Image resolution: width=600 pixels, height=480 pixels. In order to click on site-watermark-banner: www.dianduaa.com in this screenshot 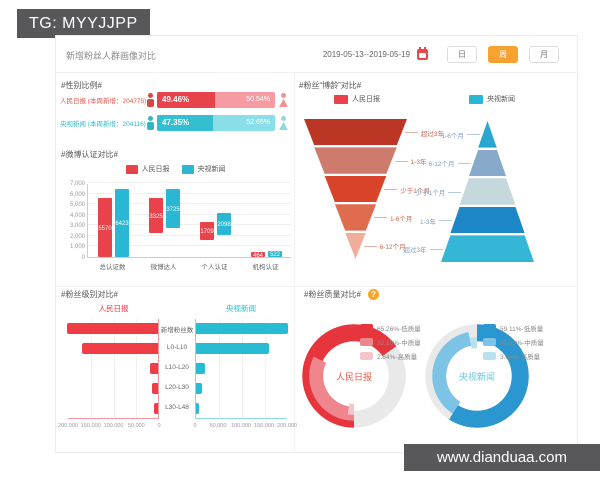, I will do `click(502, 457)`.